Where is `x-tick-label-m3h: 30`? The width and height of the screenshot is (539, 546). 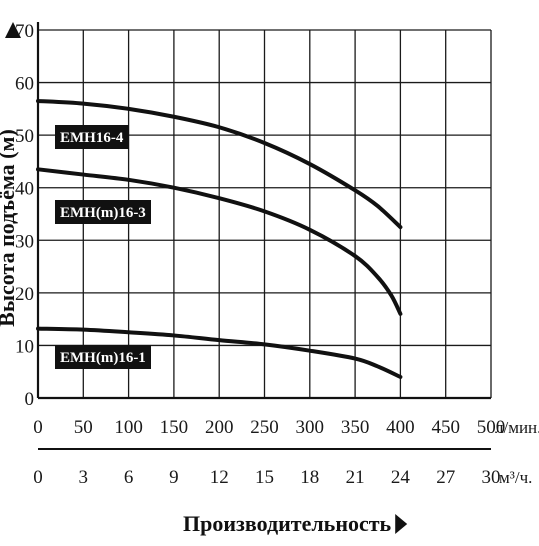 x-tick-label-m3h: 30 is located at coordinates (491, 477).